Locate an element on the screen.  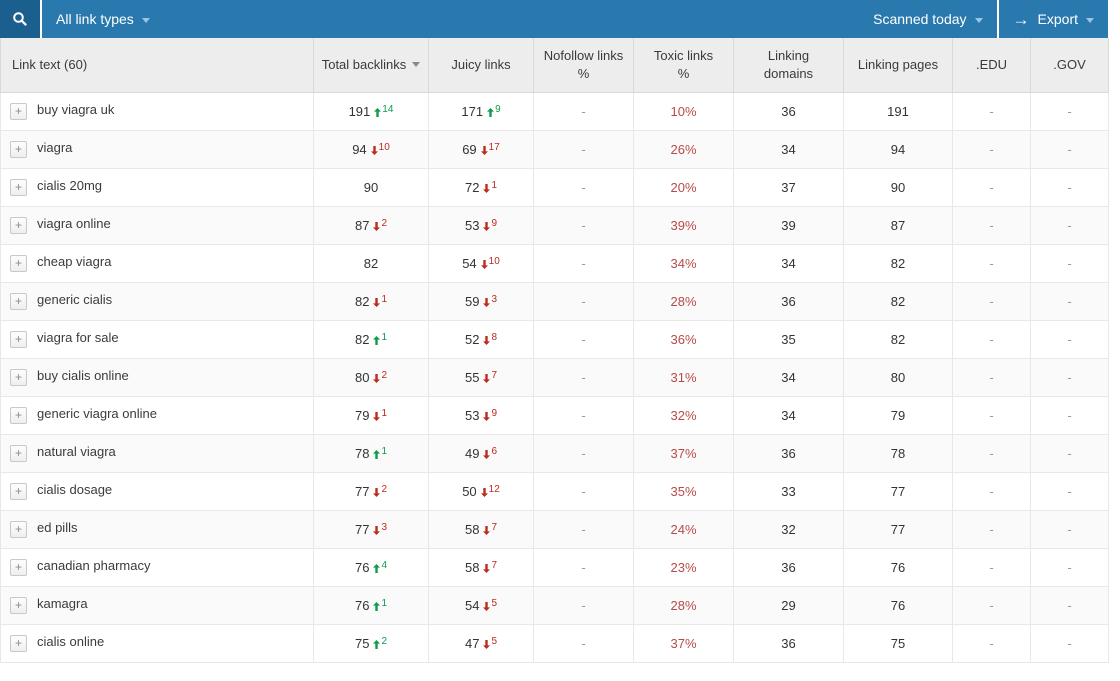
total-cell: 77 3 is located at coordinates (371, 529).